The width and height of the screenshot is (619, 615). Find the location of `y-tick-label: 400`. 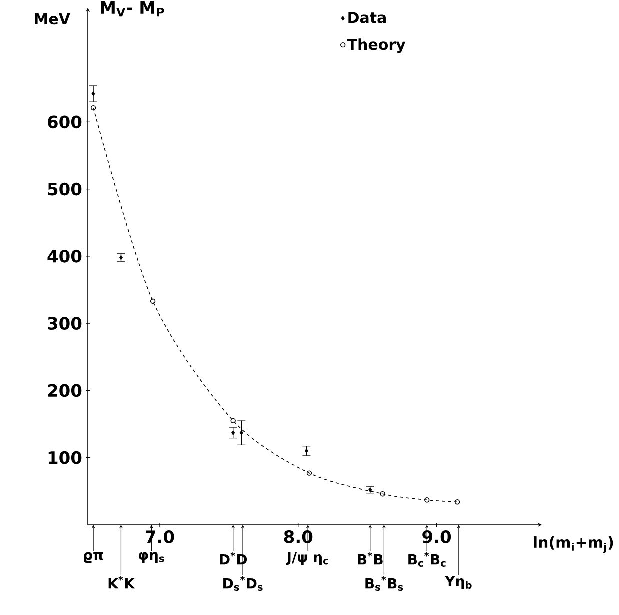

y-tick-label: 400 is located at coordinates (65, 256).